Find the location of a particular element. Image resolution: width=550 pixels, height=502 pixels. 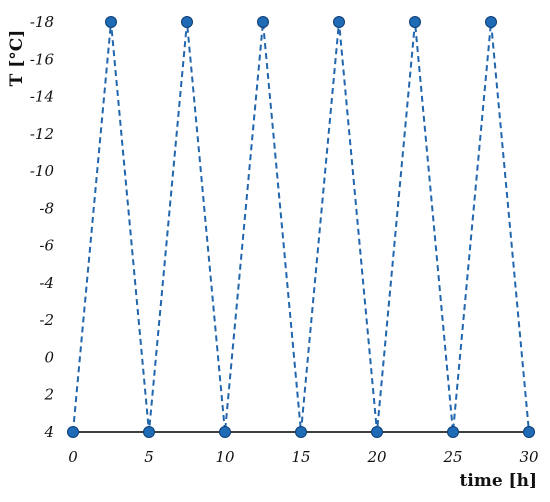

x-tick-label: 10 is located at coordinates (225, 457).